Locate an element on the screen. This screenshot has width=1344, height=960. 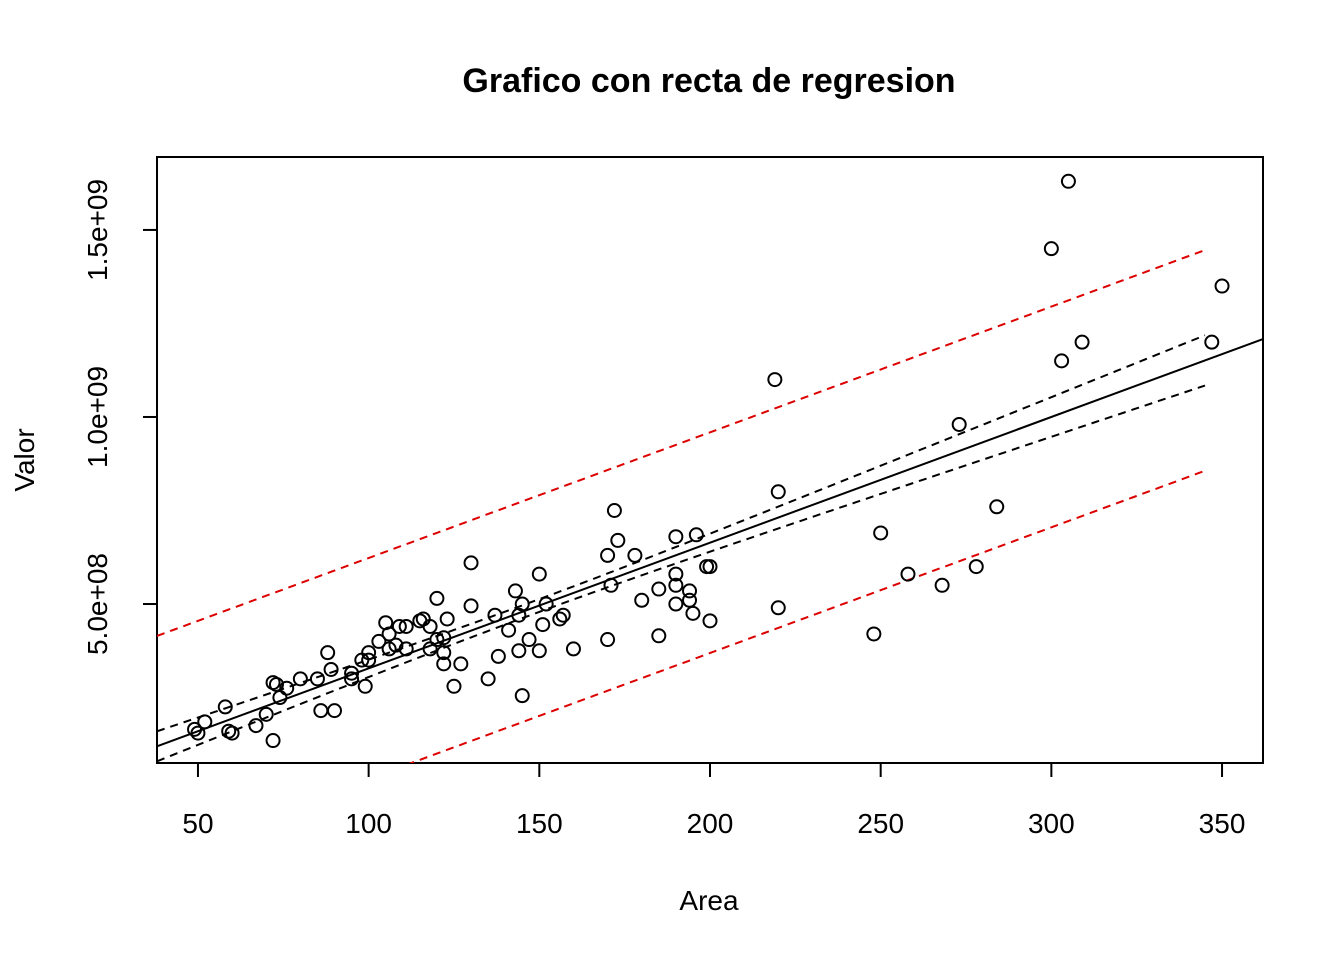
x-tick-label: 50 is located at coordinates (197, 823).